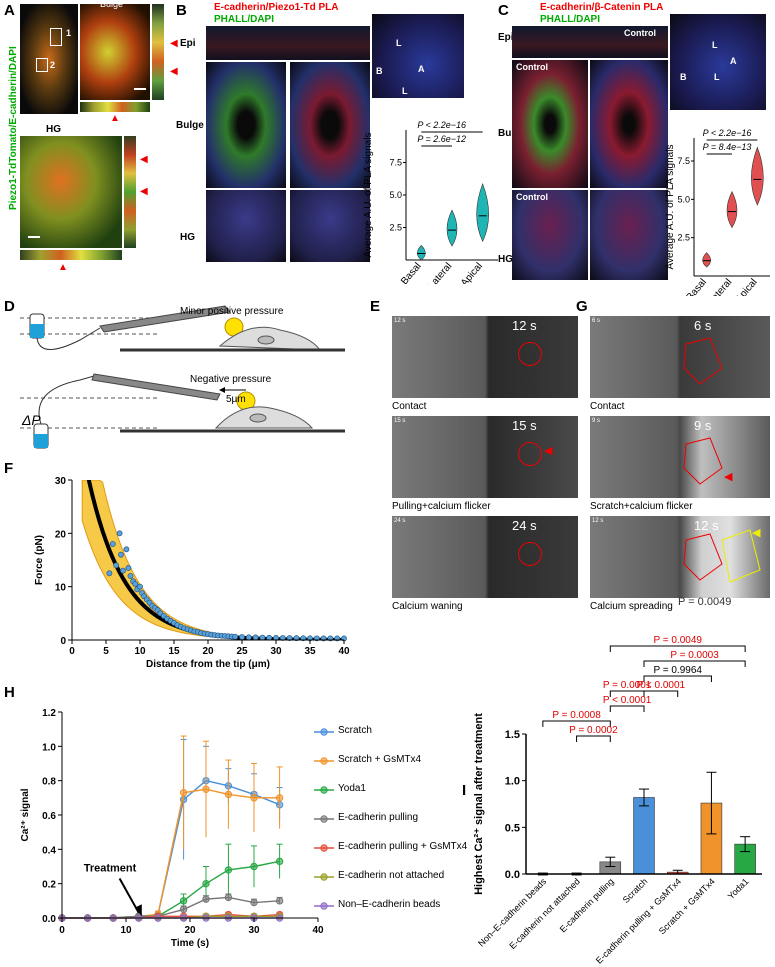 This screenshot has width=775, height=967. Describe the element at coordinates (677, 670) in the screenshot. I see `comparison-p-value: P = 0.9964` at that location.